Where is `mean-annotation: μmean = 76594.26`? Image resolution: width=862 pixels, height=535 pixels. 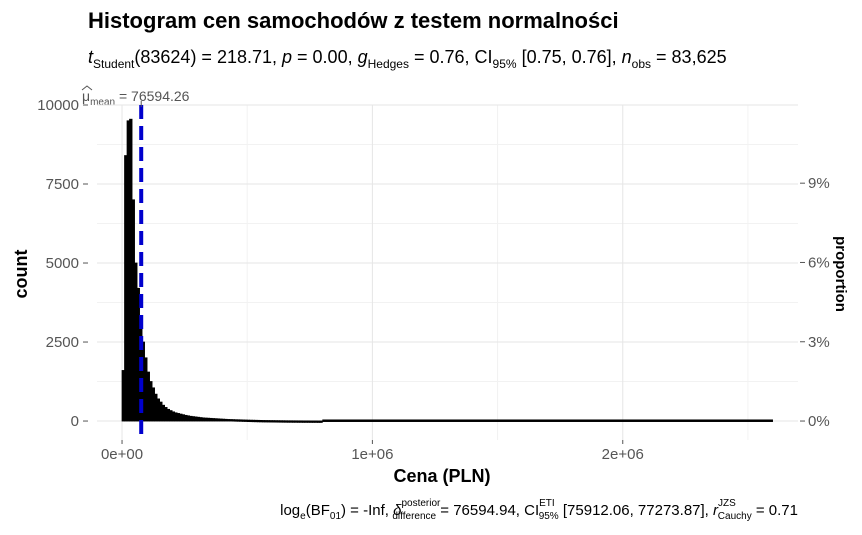
mean-annotation: μmean = 76594.26 is located at coordinates (136, 98).